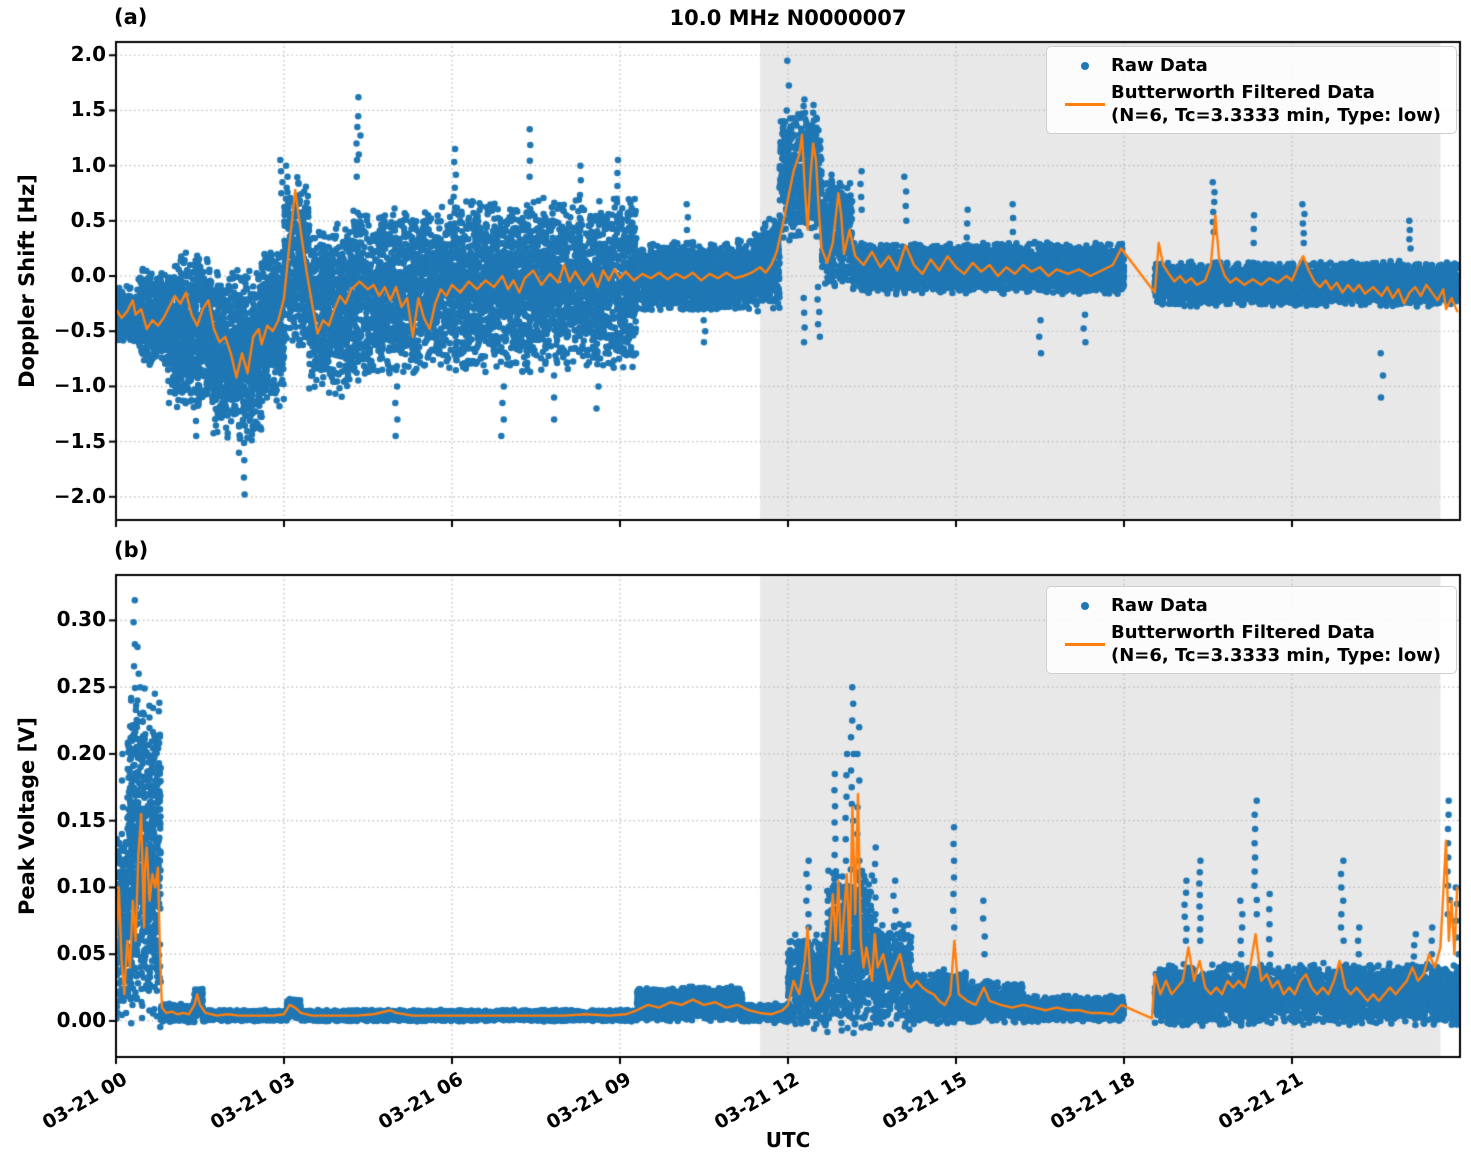  I want to click on y-tick-label: −2.0, so click(79, 495).